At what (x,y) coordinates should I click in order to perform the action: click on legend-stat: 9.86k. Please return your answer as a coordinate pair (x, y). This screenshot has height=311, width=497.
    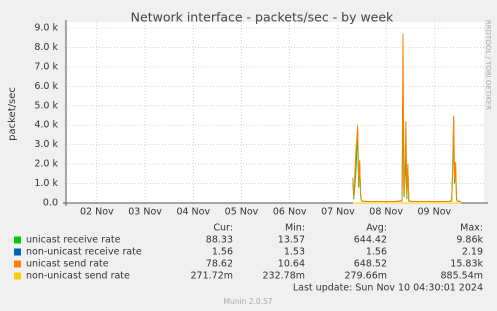
    Looking at the image, I should click on (469, 240).